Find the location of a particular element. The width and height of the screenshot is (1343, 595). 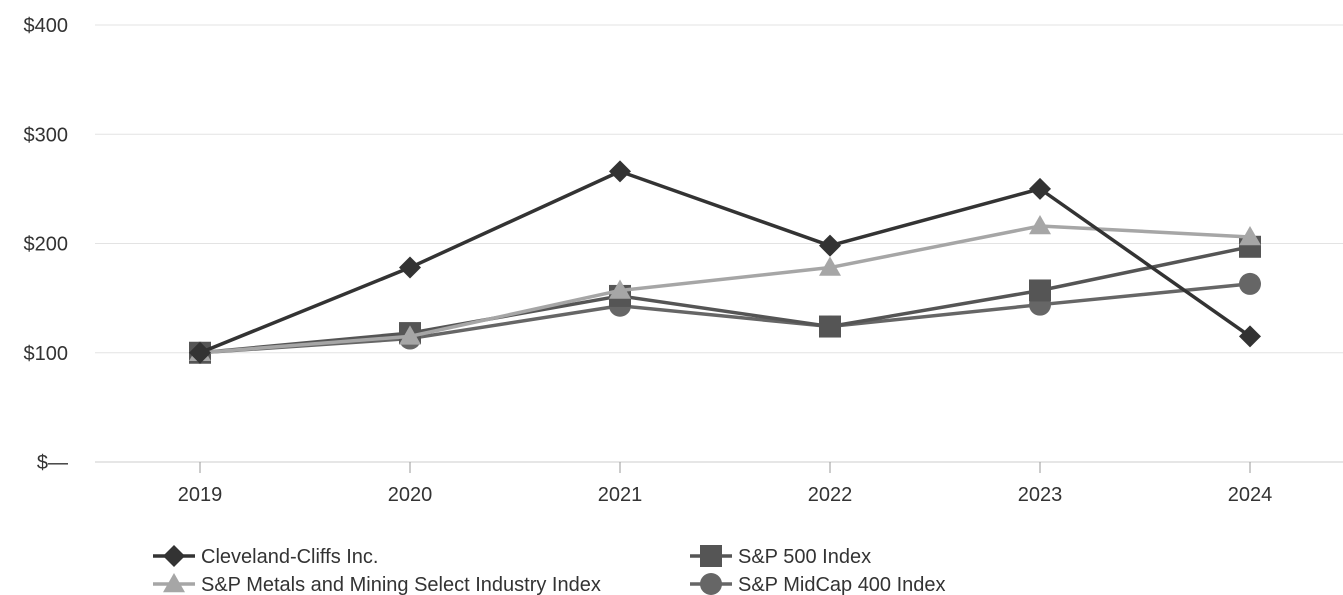

y-tick-label: $200 is located at coordinates (46, 245).